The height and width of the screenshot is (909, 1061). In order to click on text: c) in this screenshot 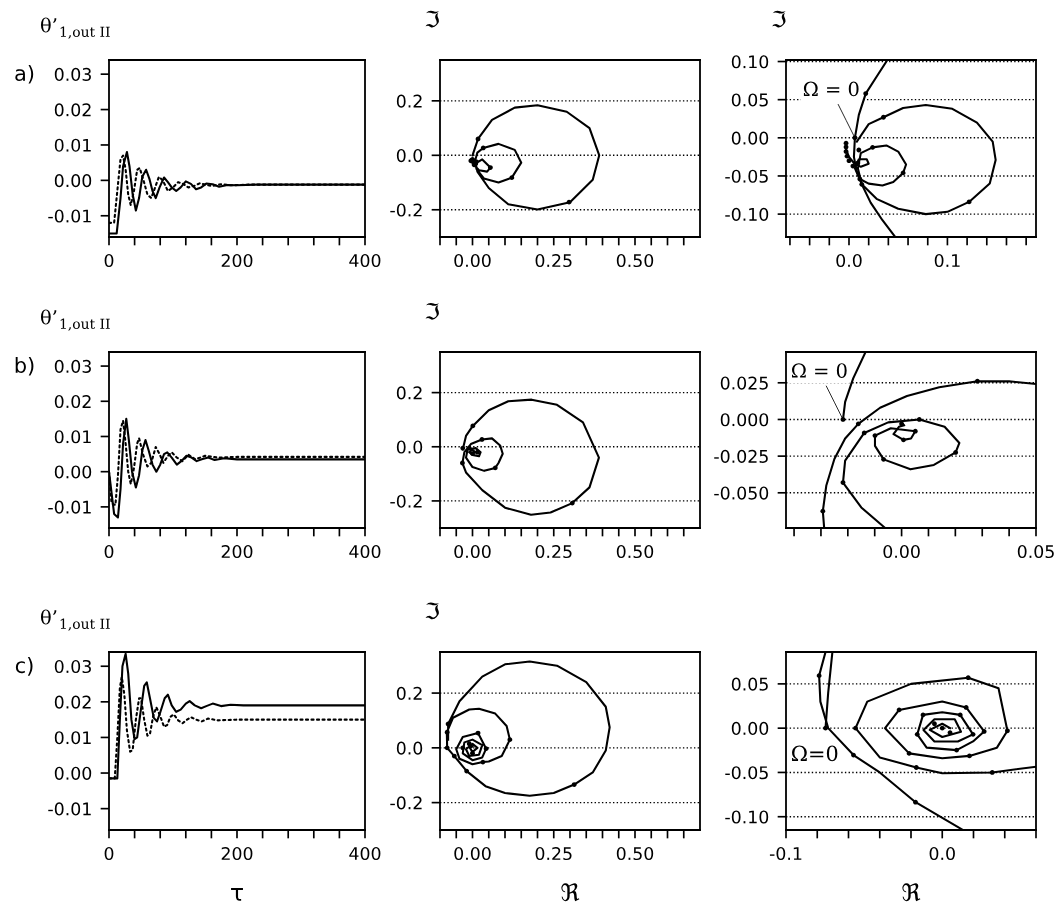, I will do `click(24, 666)`.